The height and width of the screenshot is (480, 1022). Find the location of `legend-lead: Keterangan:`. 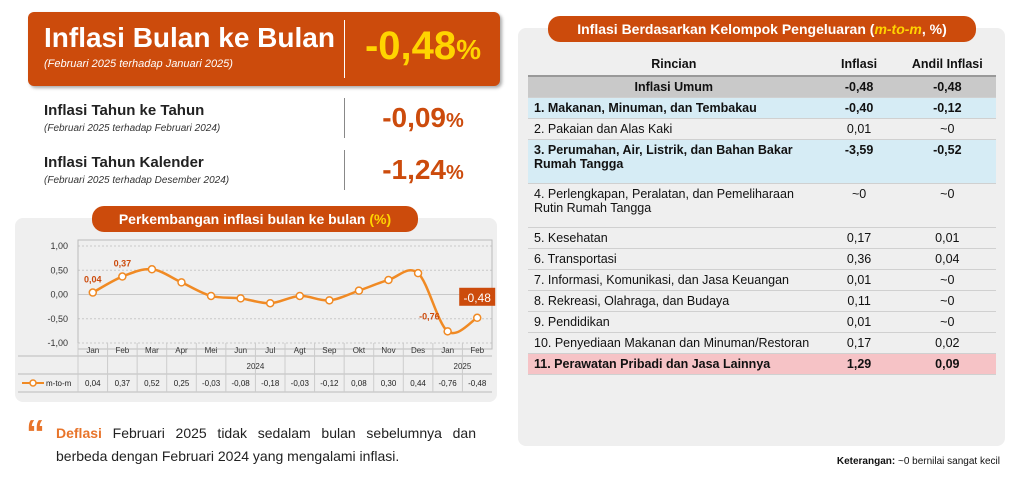

legend-lead: Keterangan: is located at coordinates (866, 461).